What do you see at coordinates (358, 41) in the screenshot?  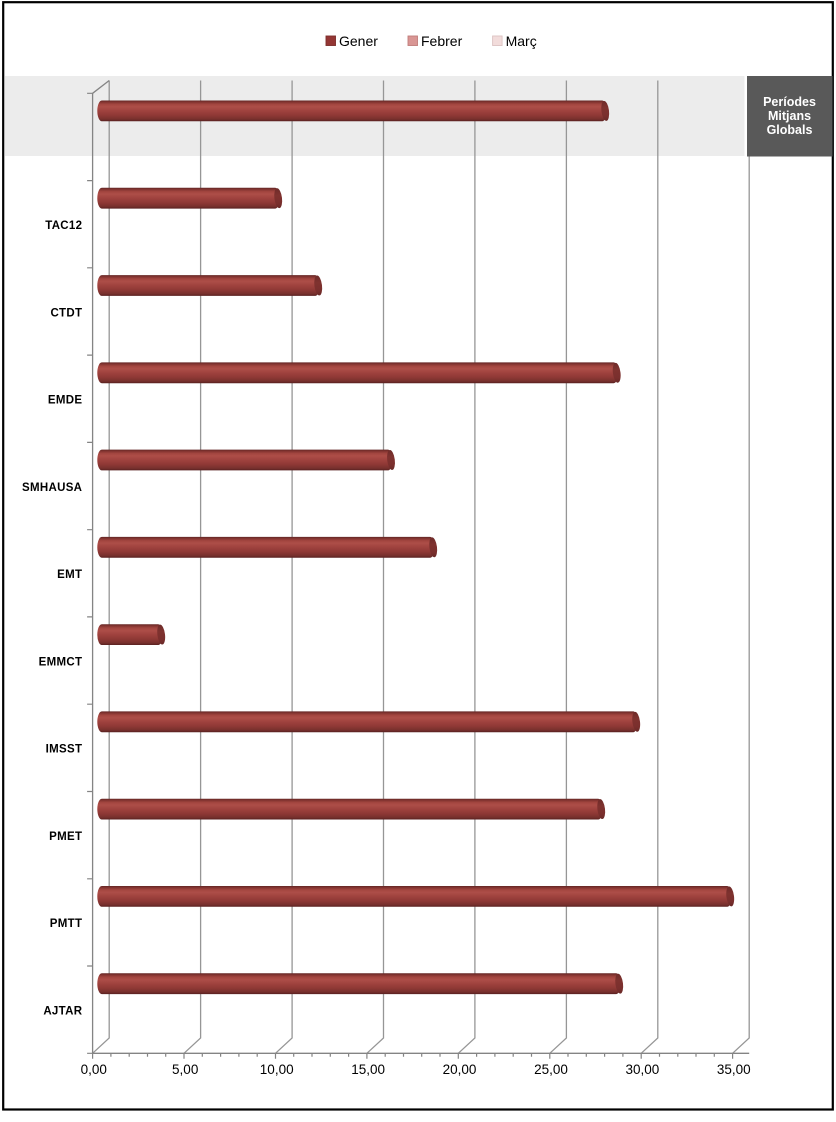 I see `svg-text: Gener` at bounding box center [358, 41].